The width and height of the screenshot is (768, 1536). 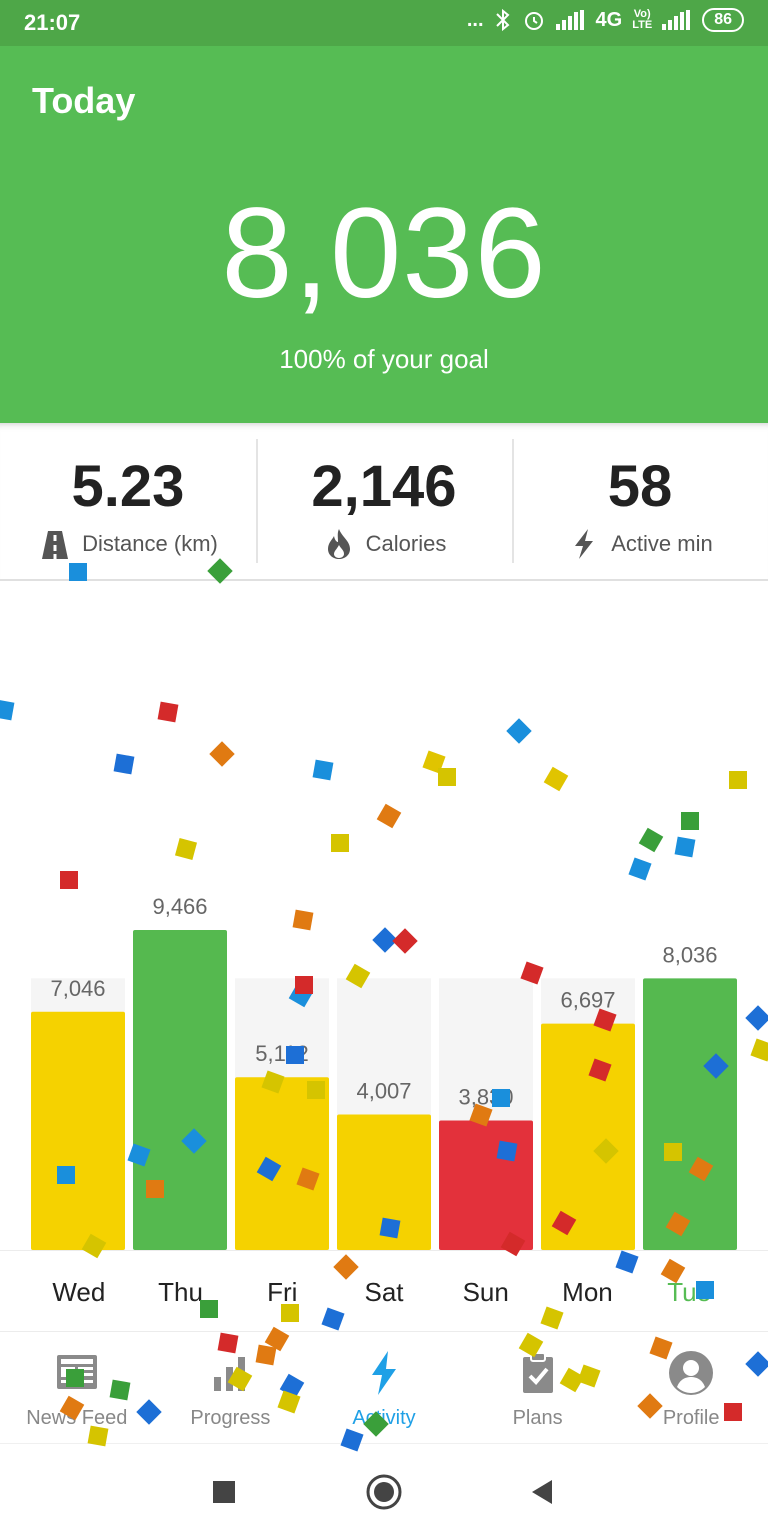 What do you see at coordinates (150, 543) in the screenshot?
I see `distance-label: Distance (km)` at bounding box center [150, 543].